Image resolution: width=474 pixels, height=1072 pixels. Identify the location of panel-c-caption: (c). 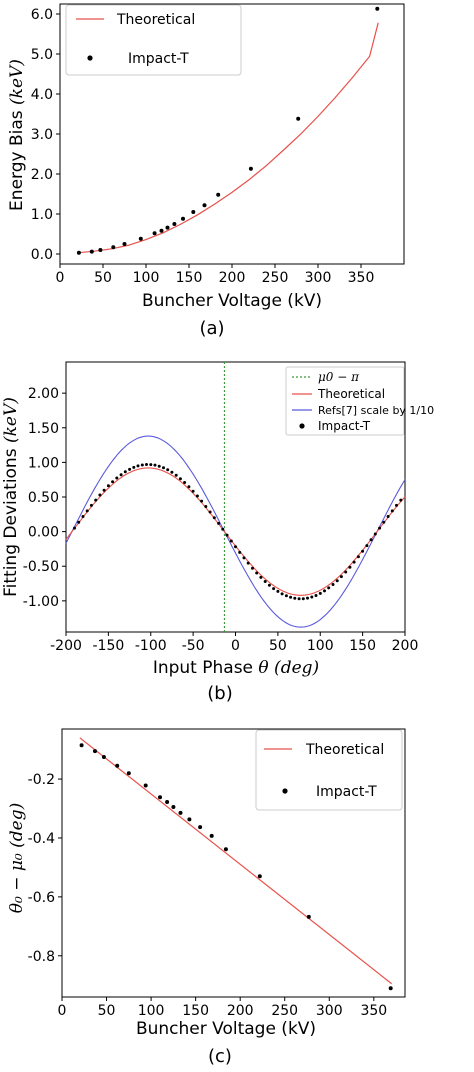
(220, 1056).